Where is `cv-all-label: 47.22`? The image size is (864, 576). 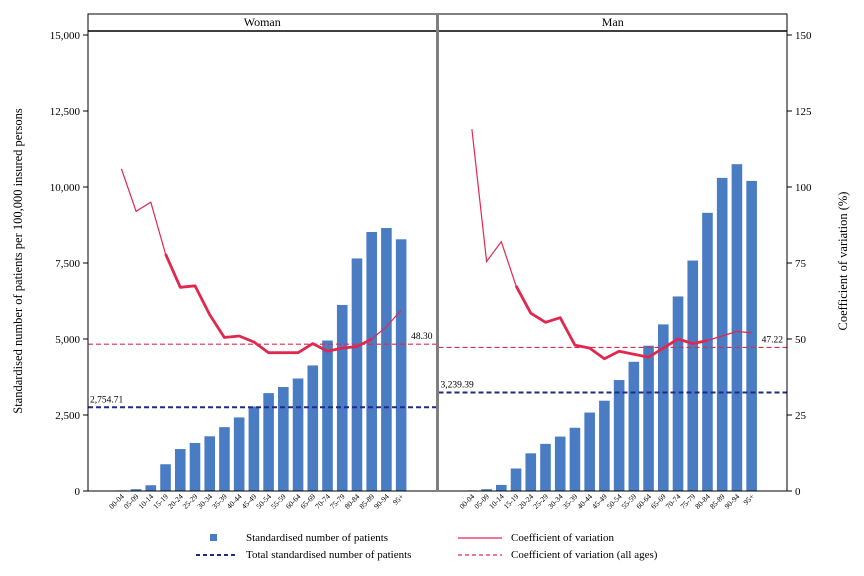 cv-all-label: 47.22 is located at coordinates (773, 340).